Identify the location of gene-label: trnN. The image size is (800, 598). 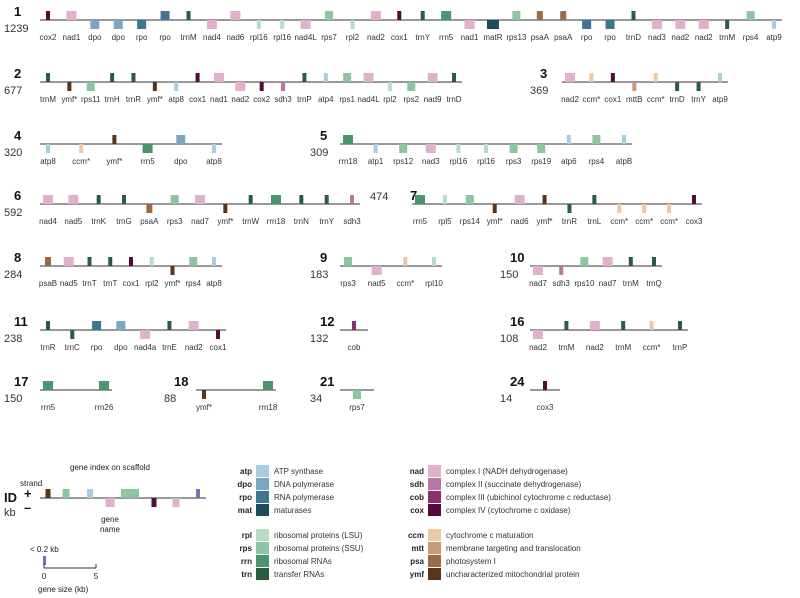
(301, 221).